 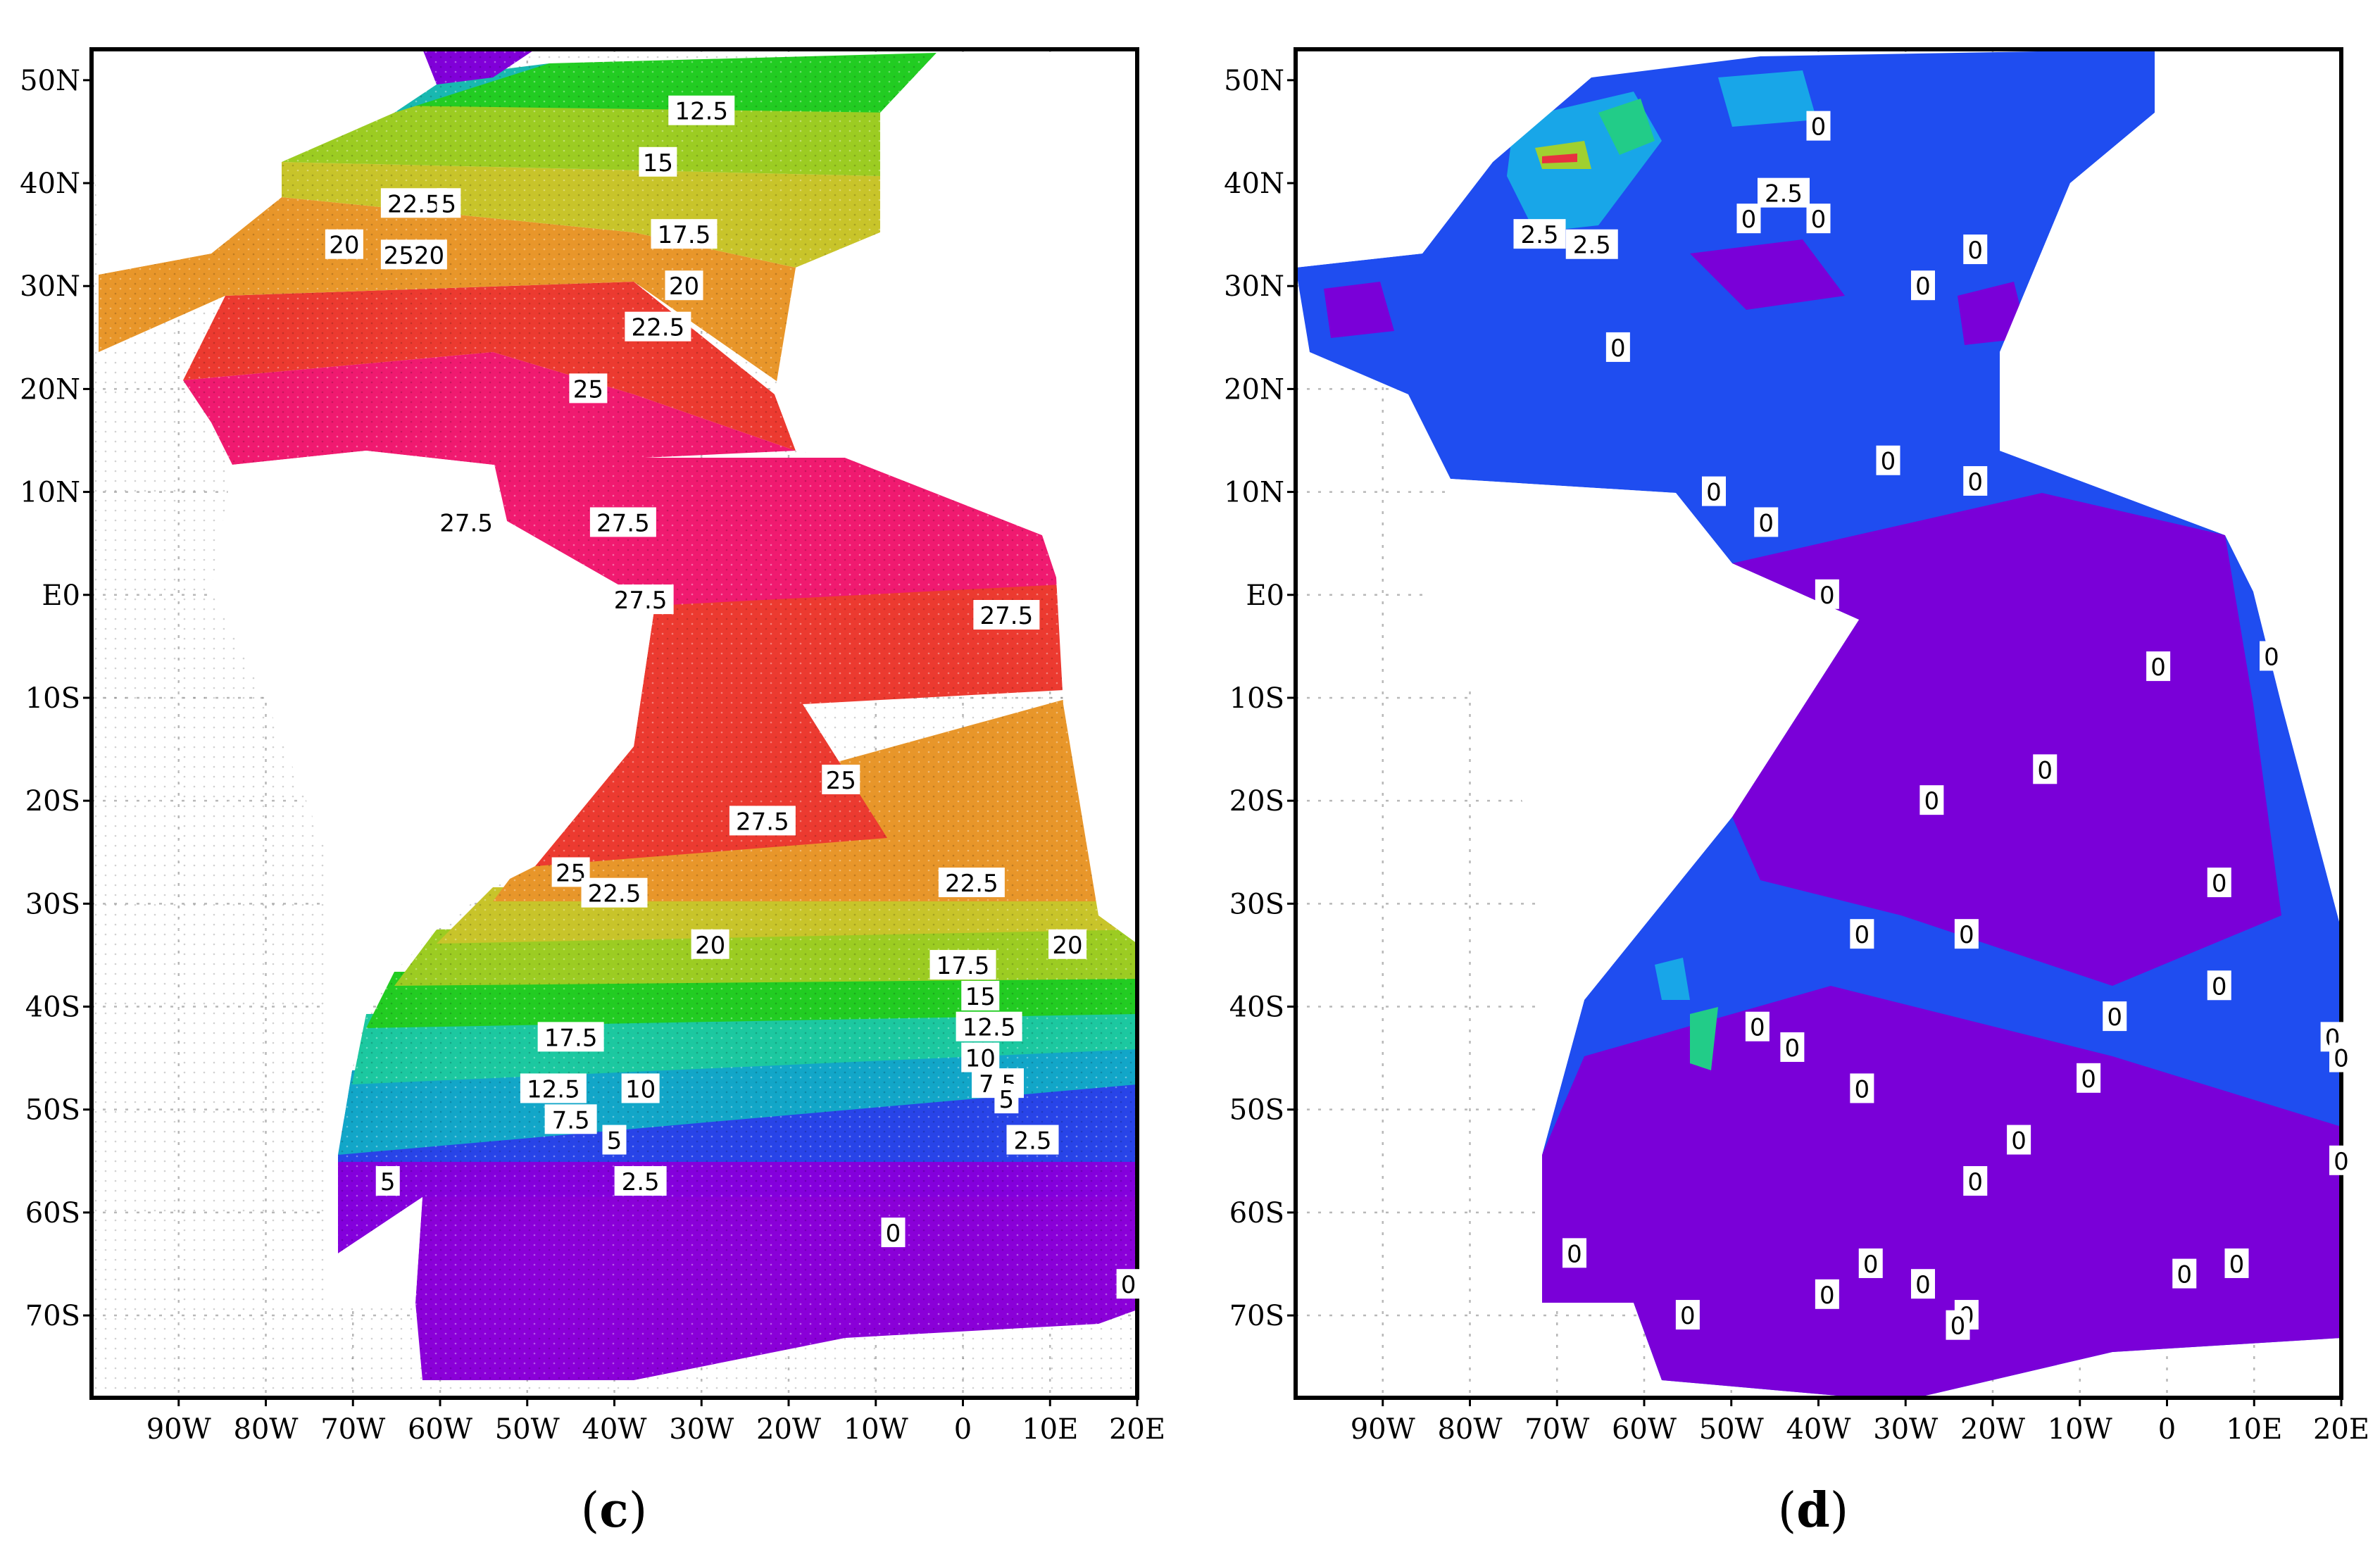 I want to click on d-lat-tick-label: 20S, so click(x=1257, y=802).